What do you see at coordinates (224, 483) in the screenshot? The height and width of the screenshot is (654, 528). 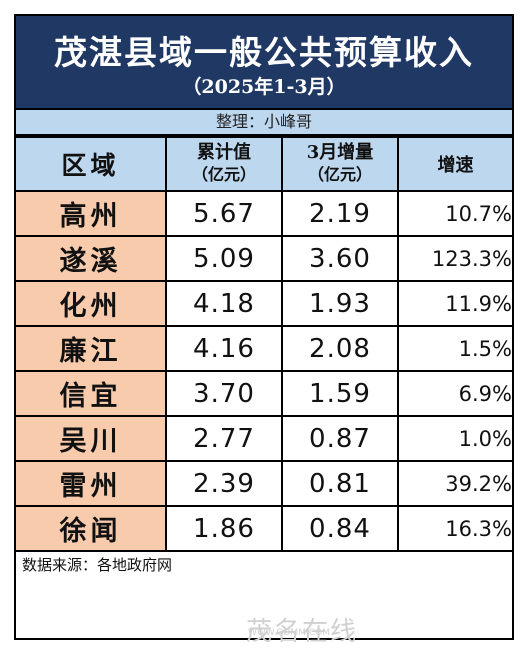 I see `cumulative-cell: 2.39` at bounding box center [224, 483].